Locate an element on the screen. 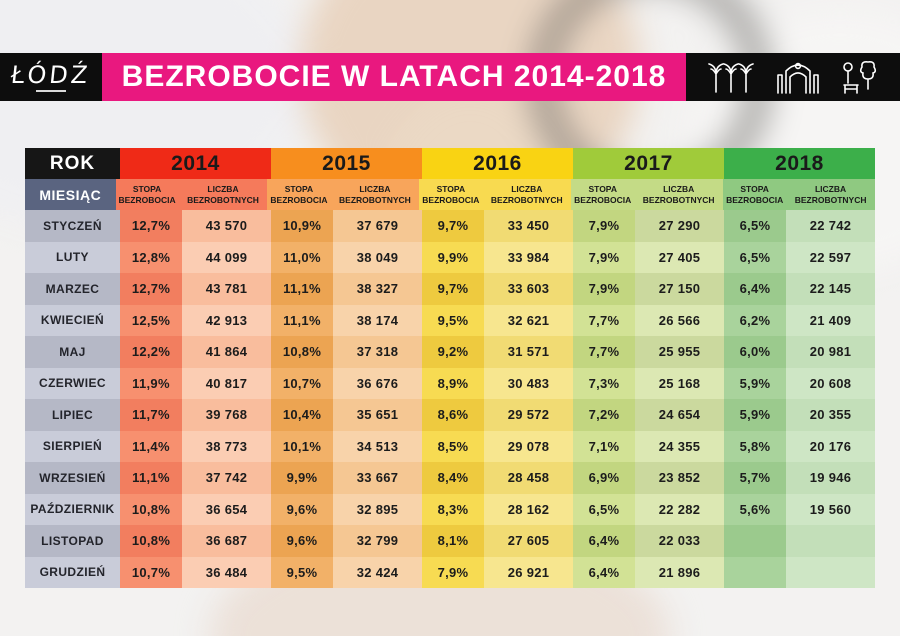 The width and height of the screenshot is (900, 636). count-cell-2014: 43 781 is located at coordinates (226, 289).